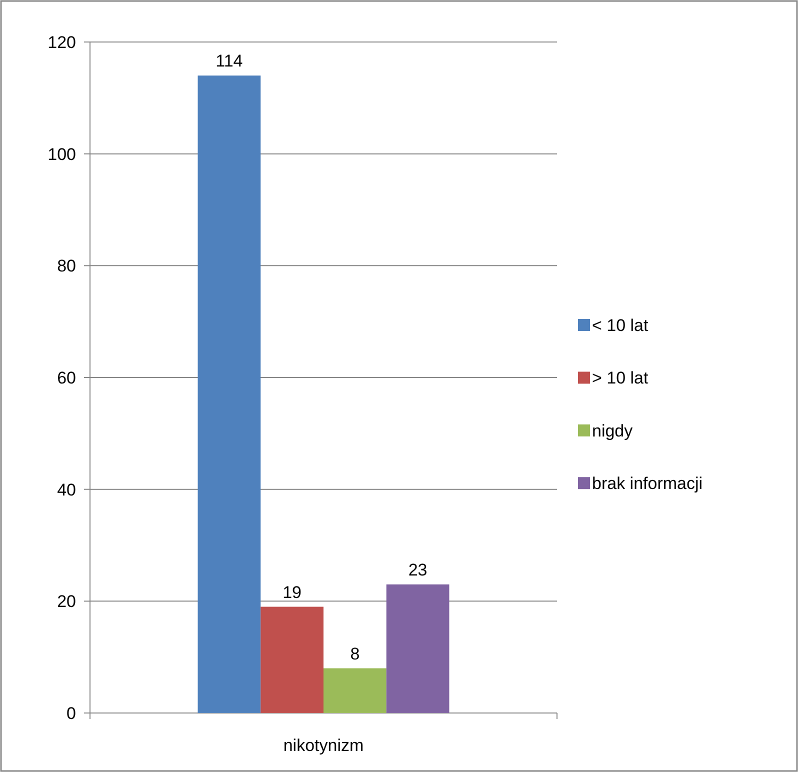 The image size is (798, 772). I want to click on y-tick-label: 120, so click(62, 42).